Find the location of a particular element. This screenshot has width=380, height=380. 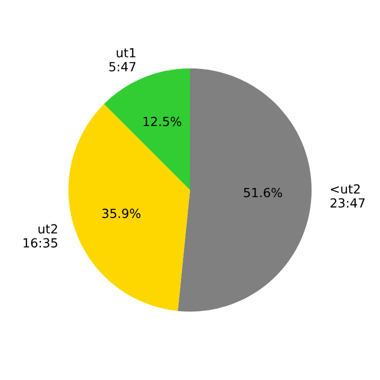

slice-label: <ut2 23:47 is located at coordinates (347, 196).